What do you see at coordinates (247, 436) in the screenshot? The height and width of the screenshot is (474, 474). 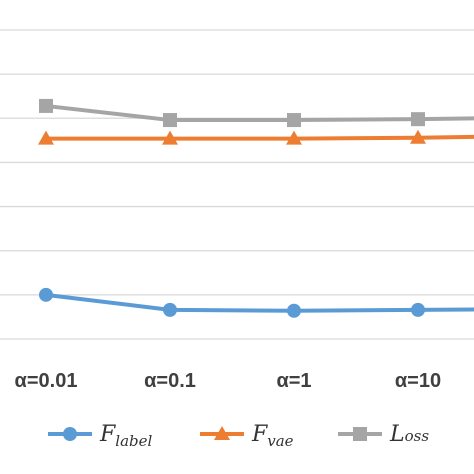 I see `legend-item: Fvae` at bounding box center [247, 436].